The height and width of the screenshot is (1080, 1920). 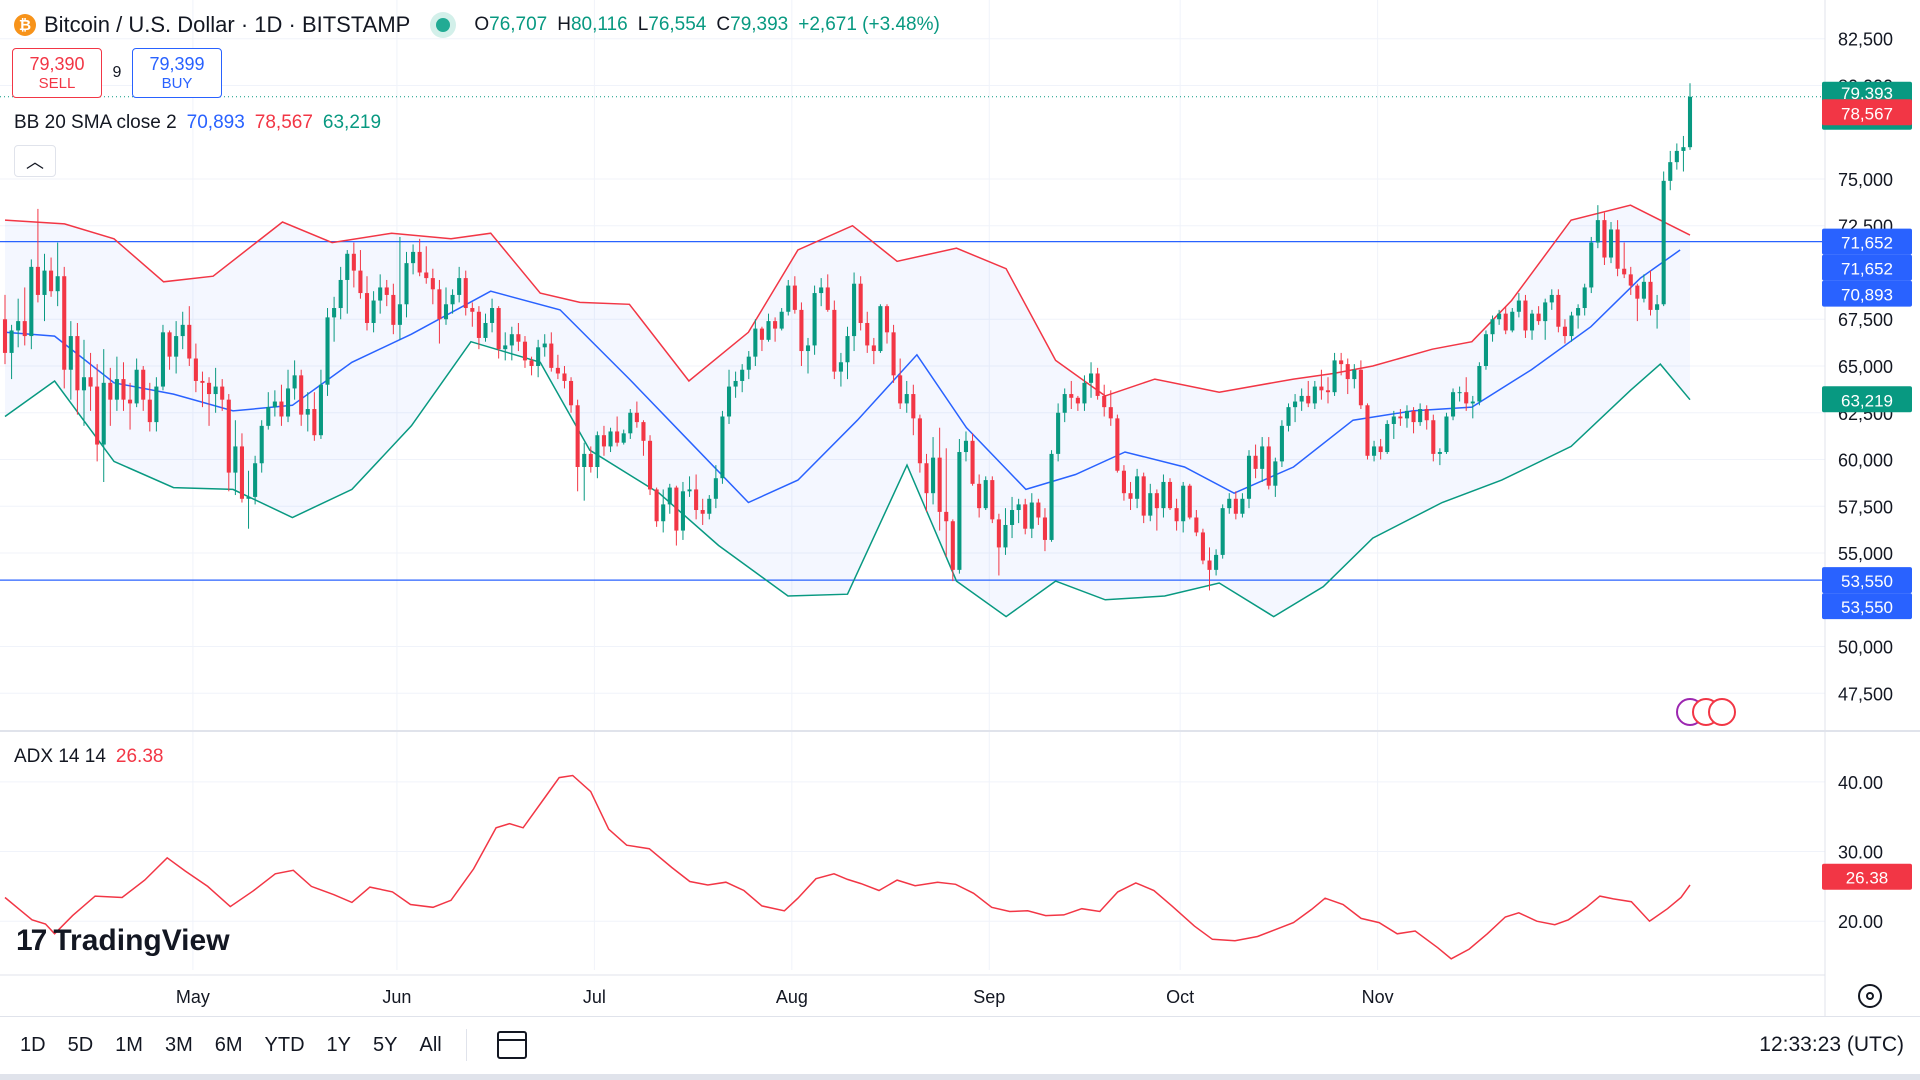 What do you see at coordinates (1706, 712) in the screenshot?
I see `events-icon` at bounding box center [1706, 712].